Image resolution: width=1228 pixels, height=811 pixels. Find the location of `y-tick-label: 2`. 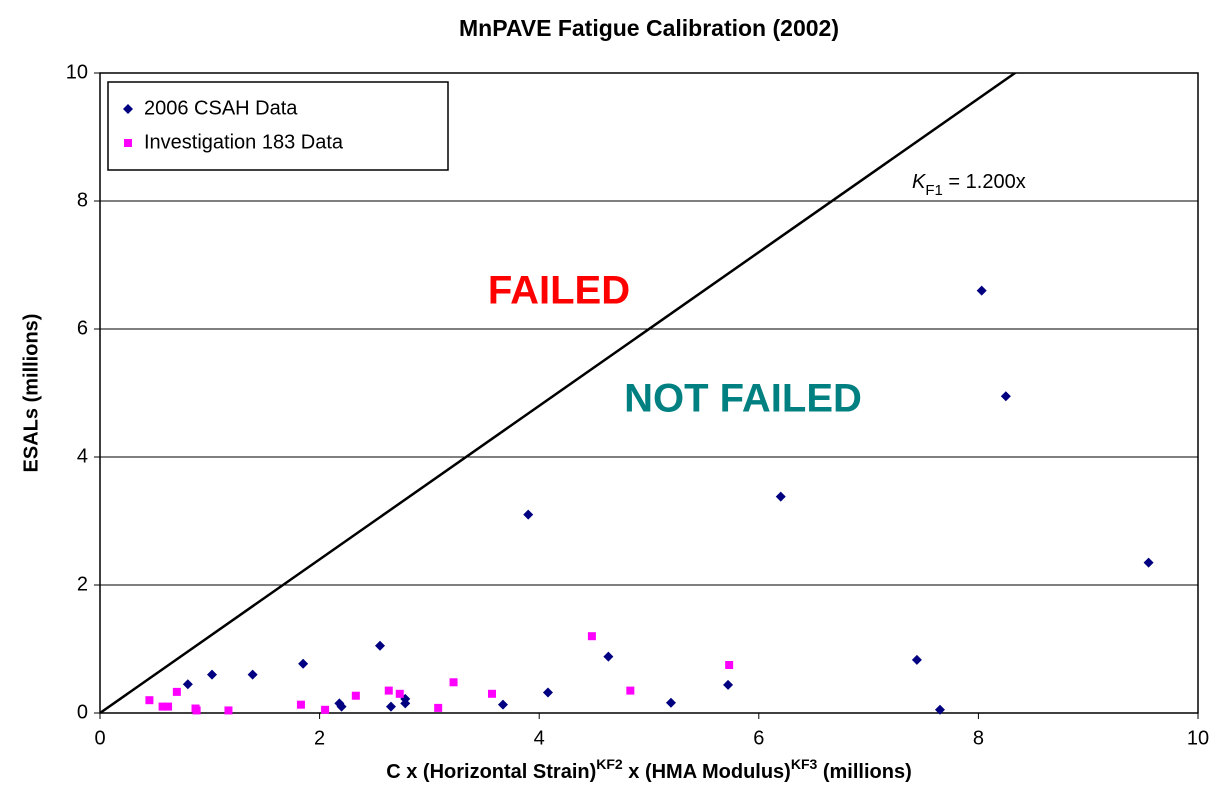

y-tick-label: 2 is located at coordinates (82, 584).